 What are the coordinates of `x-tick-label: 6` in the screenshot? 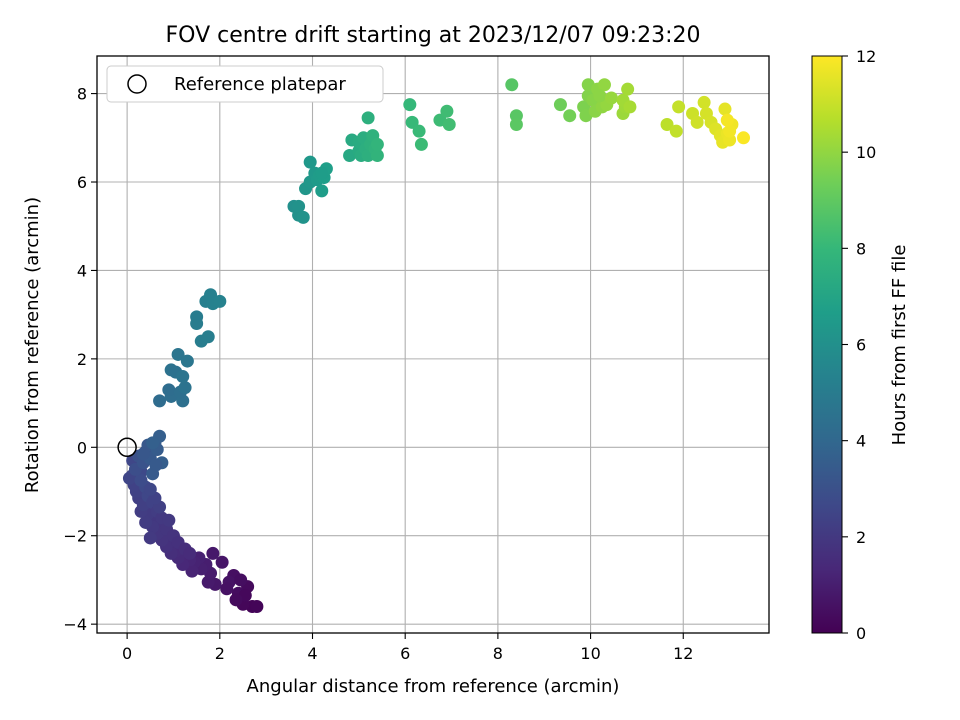 It's located at (405, 653).